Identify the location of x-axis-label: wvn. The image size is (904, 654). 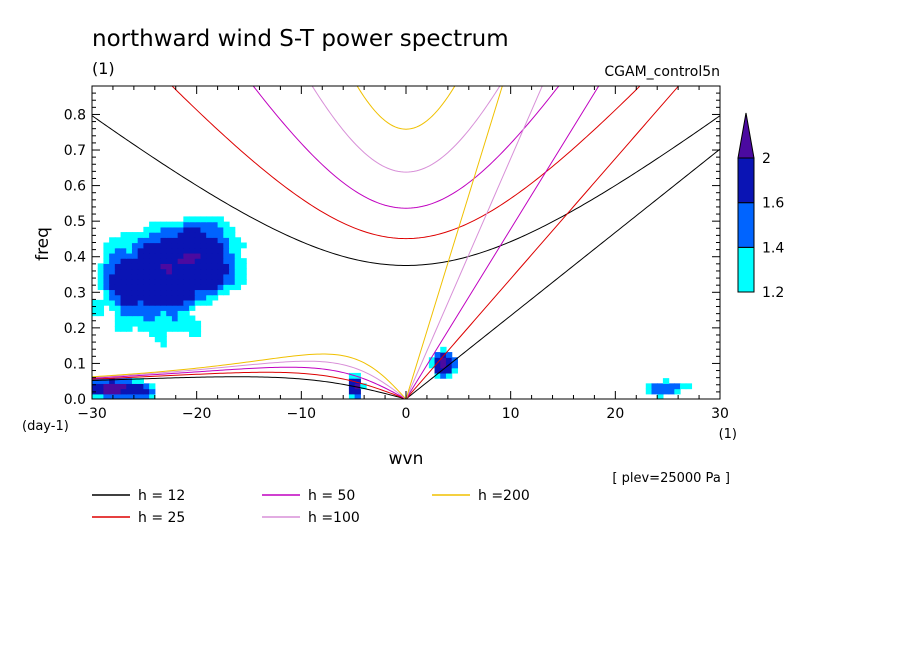
(406, 459).